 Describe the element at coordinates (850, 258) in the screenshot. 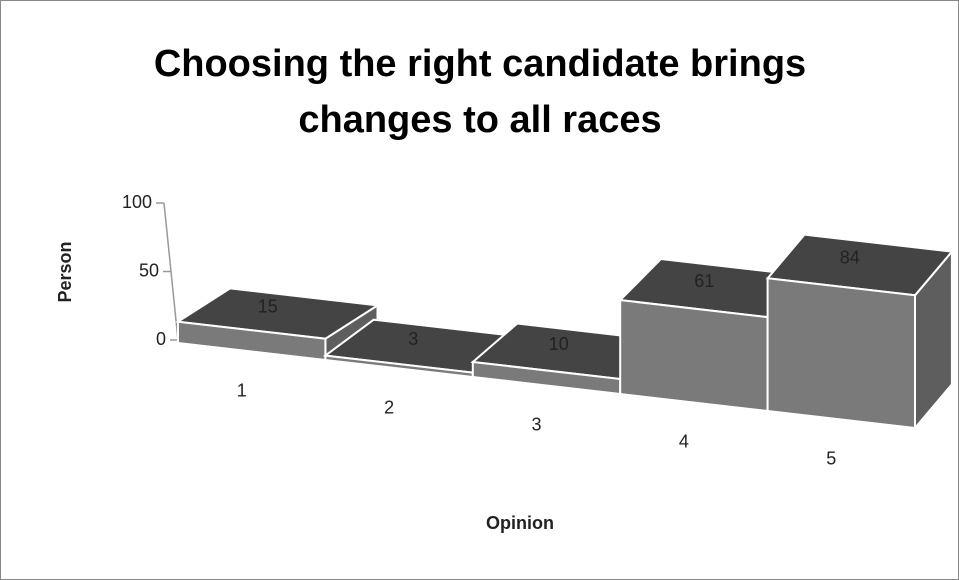

I see `data-label: 84` at that location.